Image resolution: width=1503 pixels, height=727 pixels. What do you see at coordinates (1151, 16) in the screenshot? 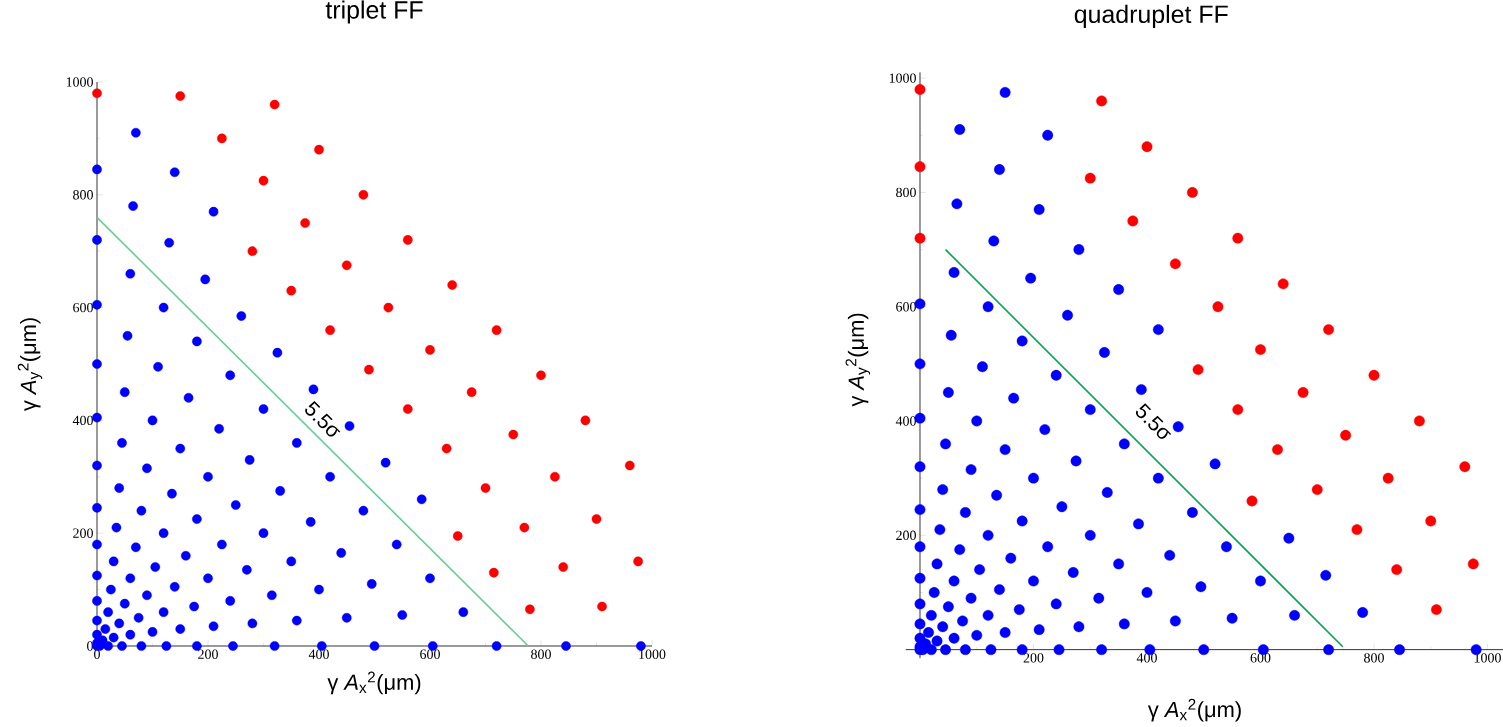
I see `chart-title: quadruplet FF` at bounding box center [1151, 16].